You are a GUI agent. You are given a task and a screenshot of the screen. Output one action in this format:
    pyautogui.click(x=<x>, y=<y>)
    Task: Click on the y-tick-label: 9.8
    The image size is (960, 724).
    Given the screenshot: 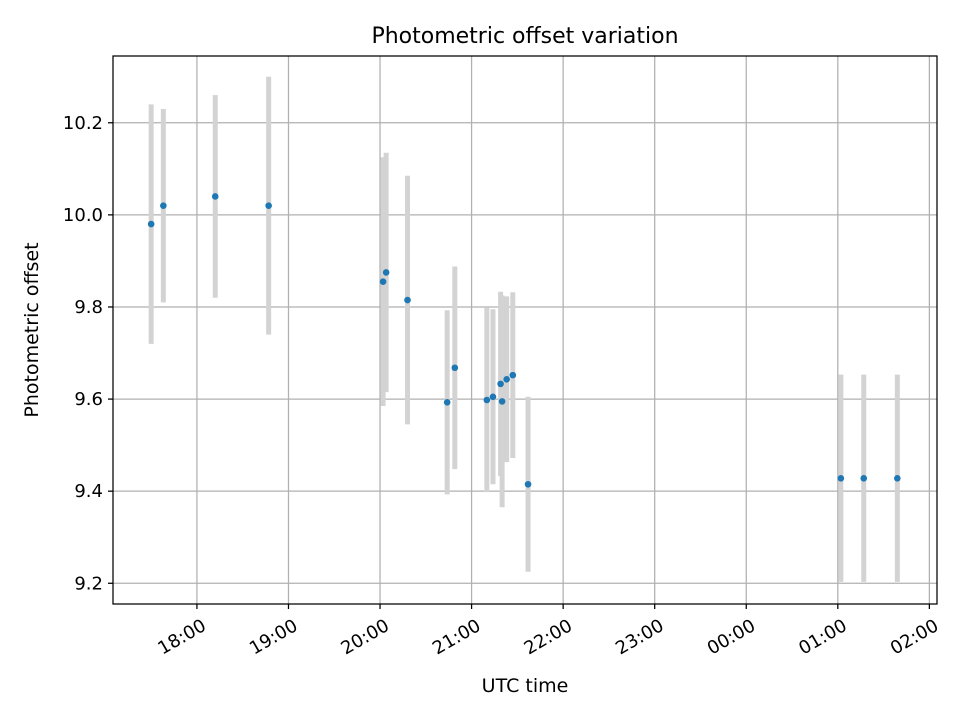 What is the action you would take?
    pyautogui.click(x=88, y=307)
    